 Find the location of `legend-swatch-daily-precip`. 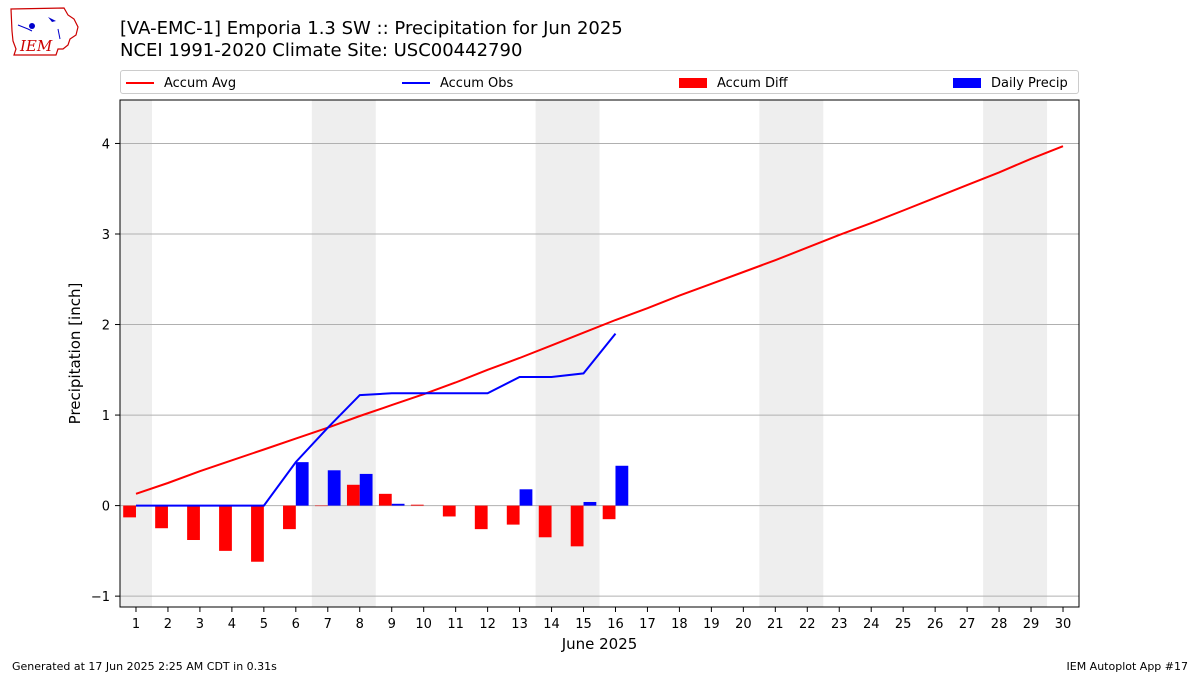

legend-swatch-daily-precip is located at coordinates (967, 83).